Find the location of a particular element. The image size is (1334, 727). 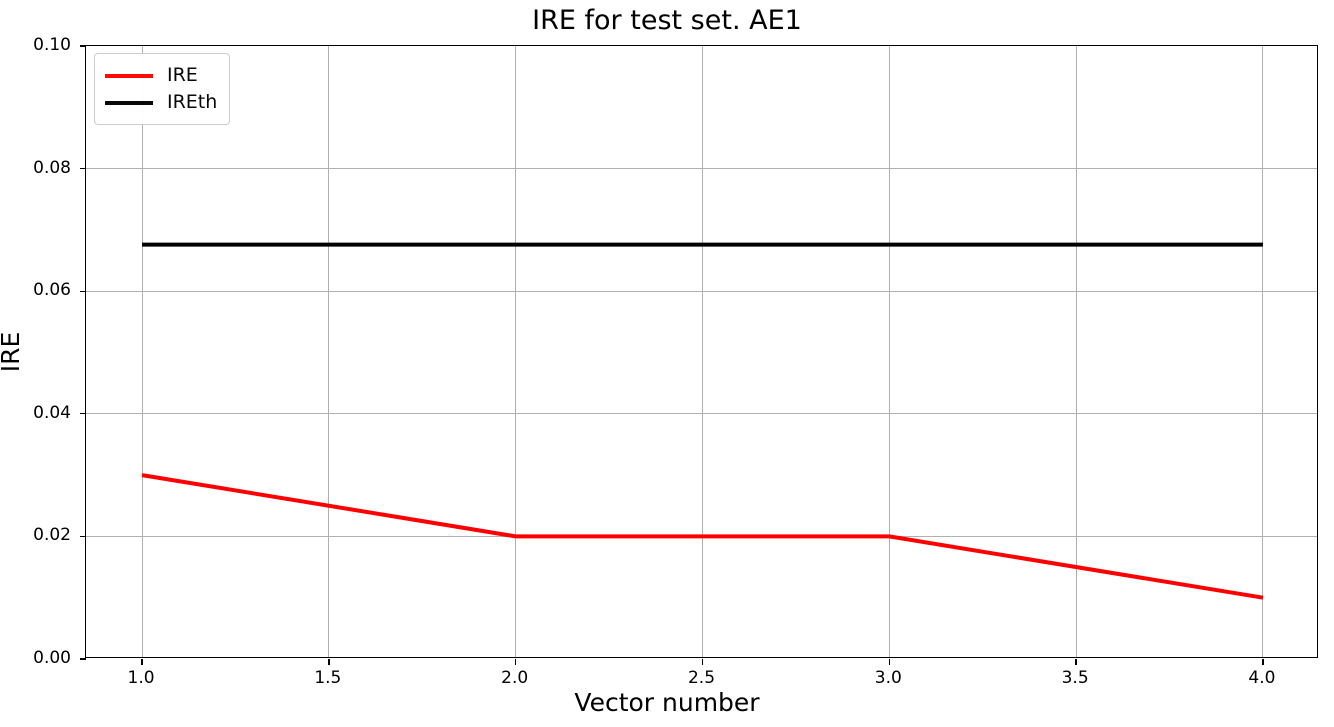

y-tick-label: 0.00 is located at coordinates (52, 658).